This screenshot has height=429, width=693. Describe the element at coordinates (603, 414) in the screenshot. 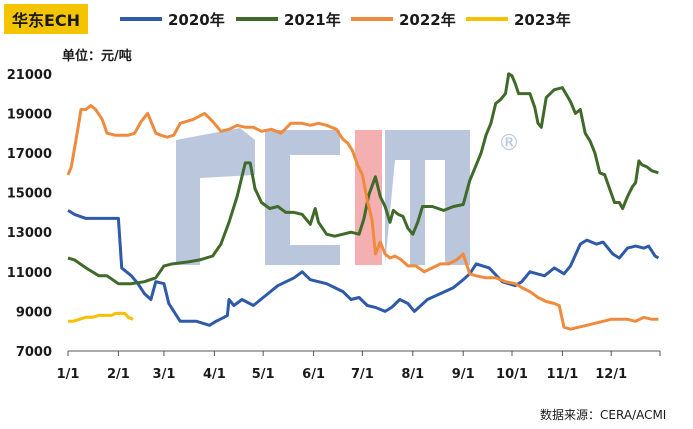

I see `source-label: 数据来源：CERA/ACMI` at that location.